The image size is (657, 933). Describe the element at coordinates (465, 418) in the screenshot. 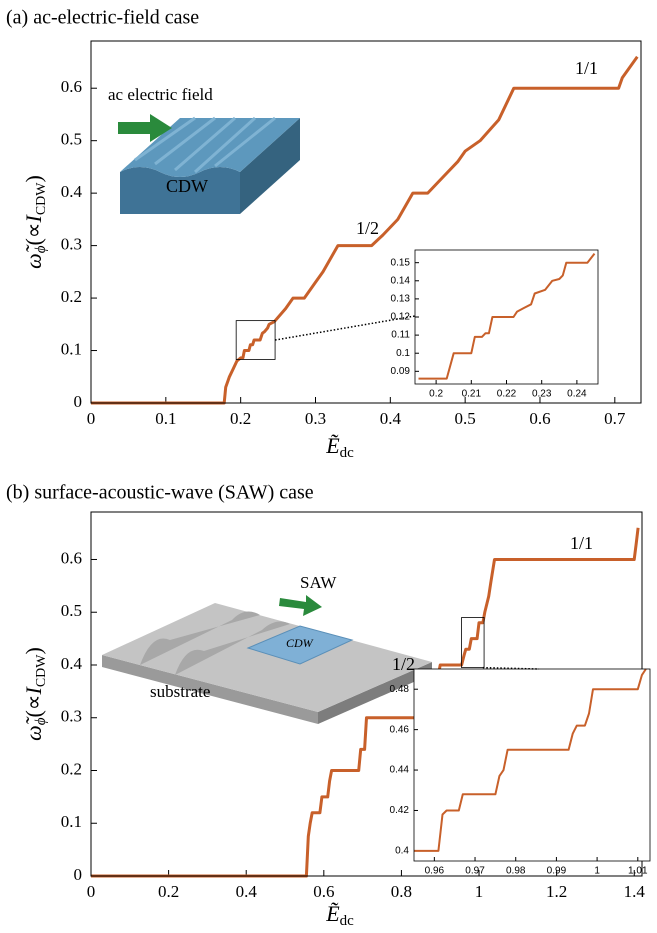

I see `x-tick-label: 0.5` at that location.